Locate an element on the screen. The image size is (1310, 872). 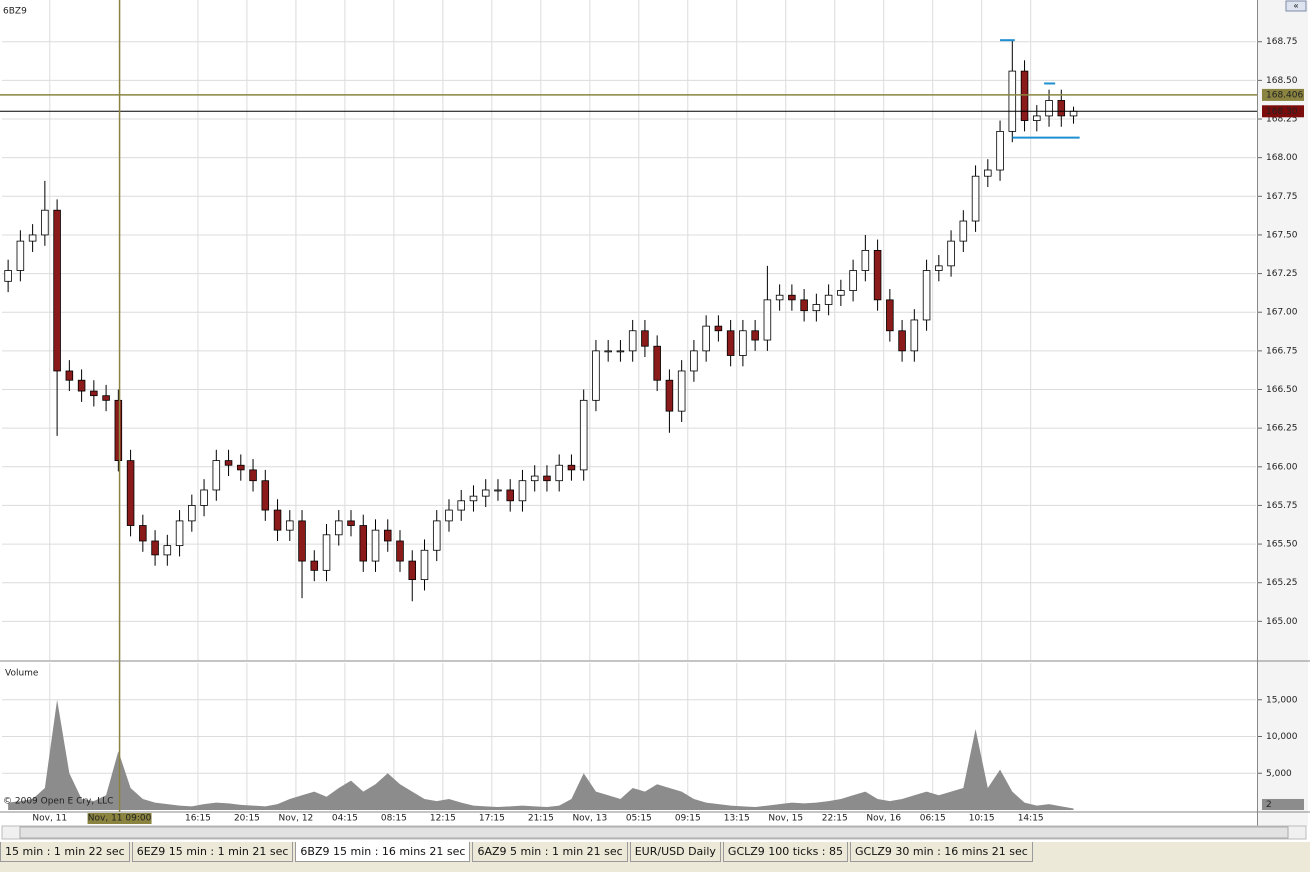
last-price-label: 168.30 is located at coordinates (1282, 112).